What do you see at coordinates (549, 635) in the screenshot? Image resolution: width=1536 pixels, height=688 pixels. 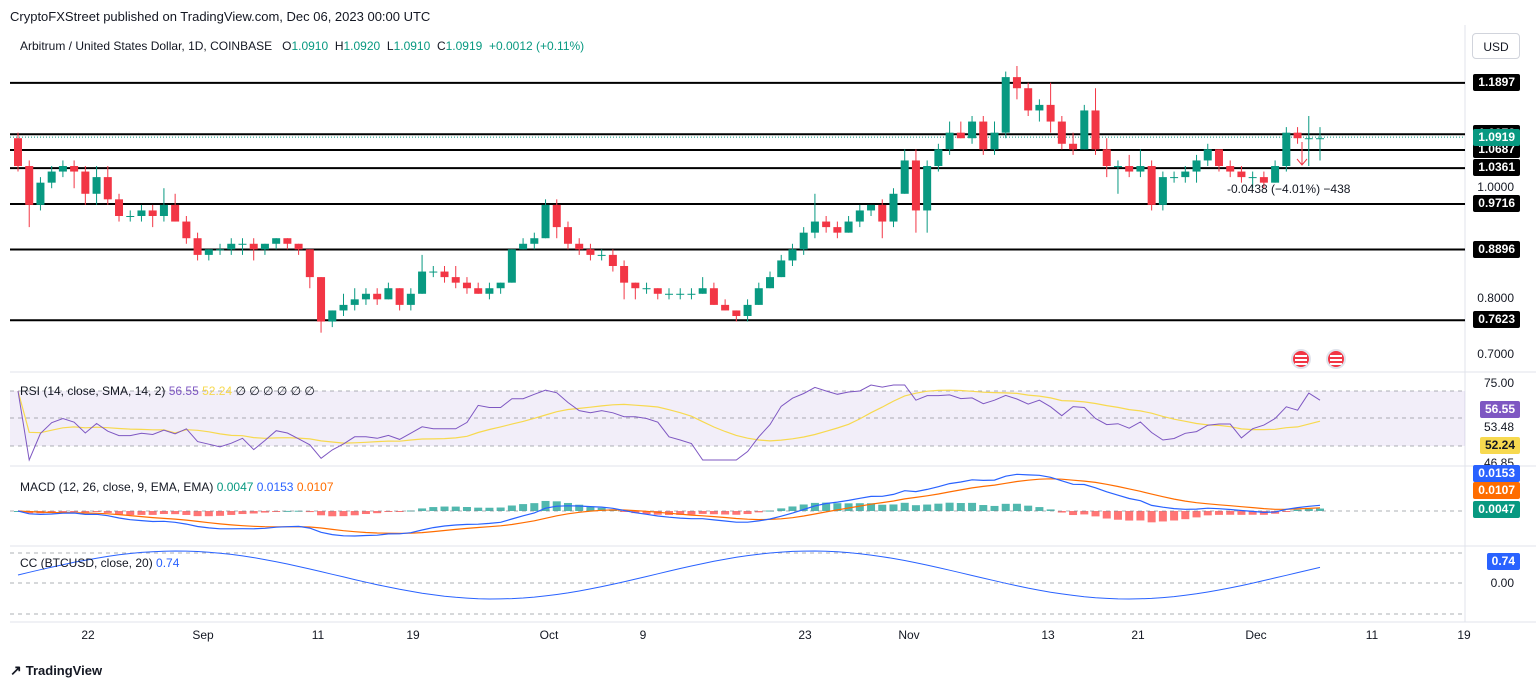 I see `date-axis-label: Oct` at bounding box center [549, 635].